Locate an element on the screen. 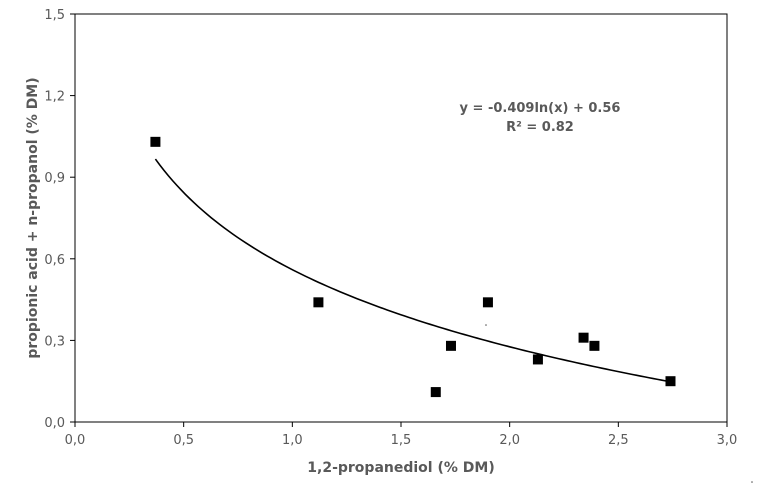  x-tick-label: 2,5 is located at coordinates (618, 440).